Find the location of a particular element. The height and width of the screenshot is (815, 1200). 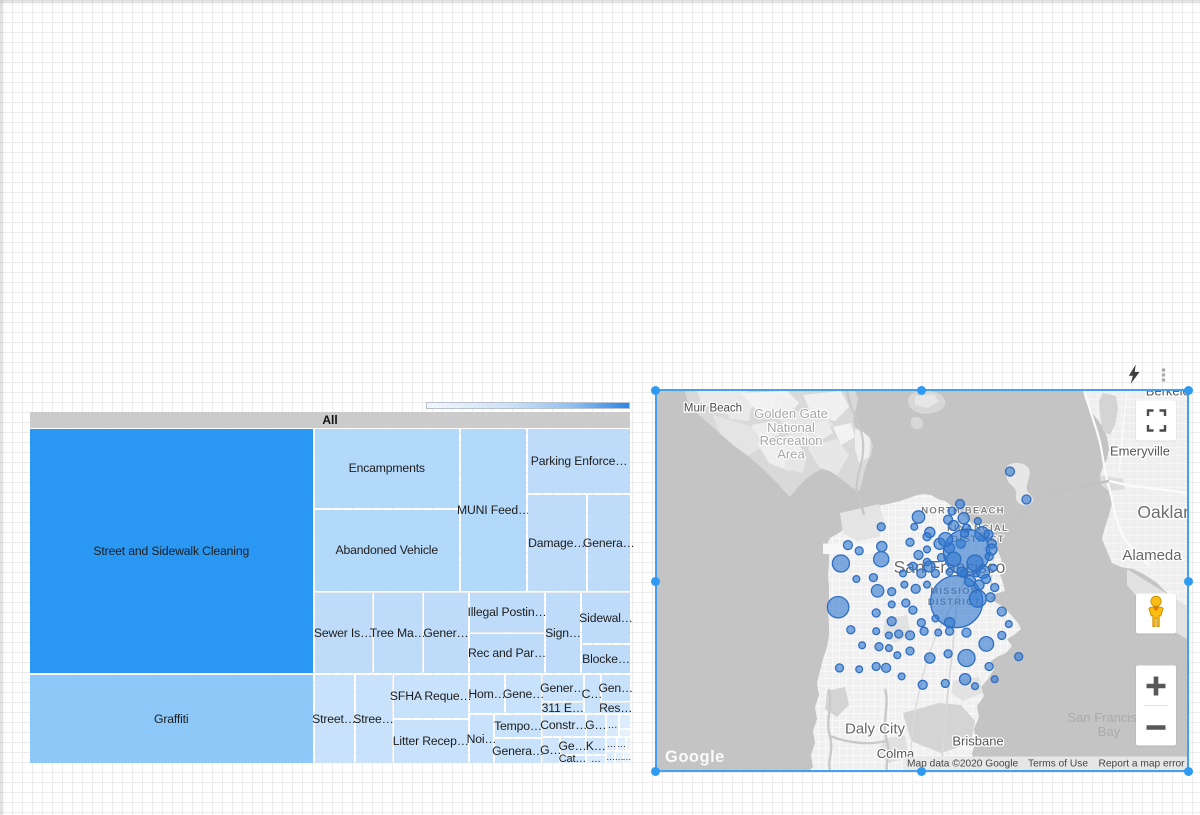

svg-text: Brisbane is located at coordinates (977, 741).